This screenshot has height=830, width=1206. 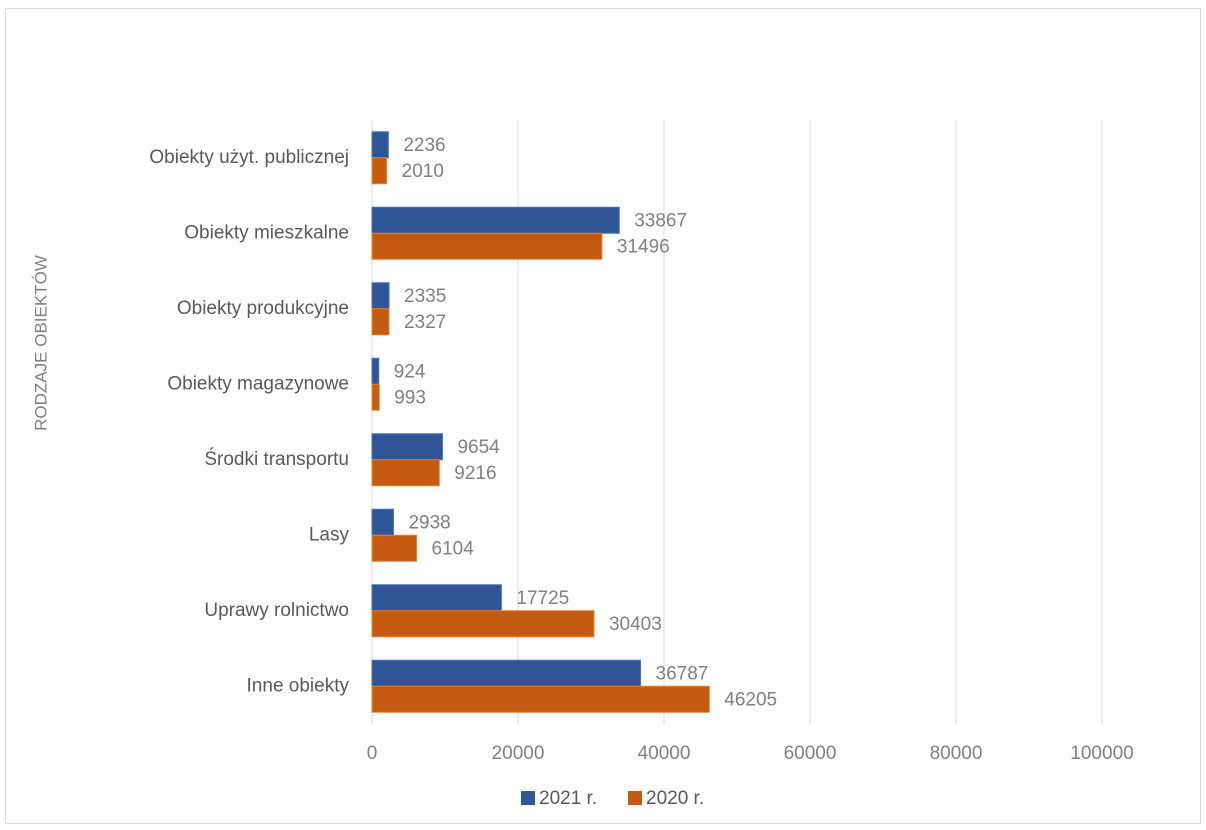 I want to click on data-label: 31496, so click(x=643, y=246).